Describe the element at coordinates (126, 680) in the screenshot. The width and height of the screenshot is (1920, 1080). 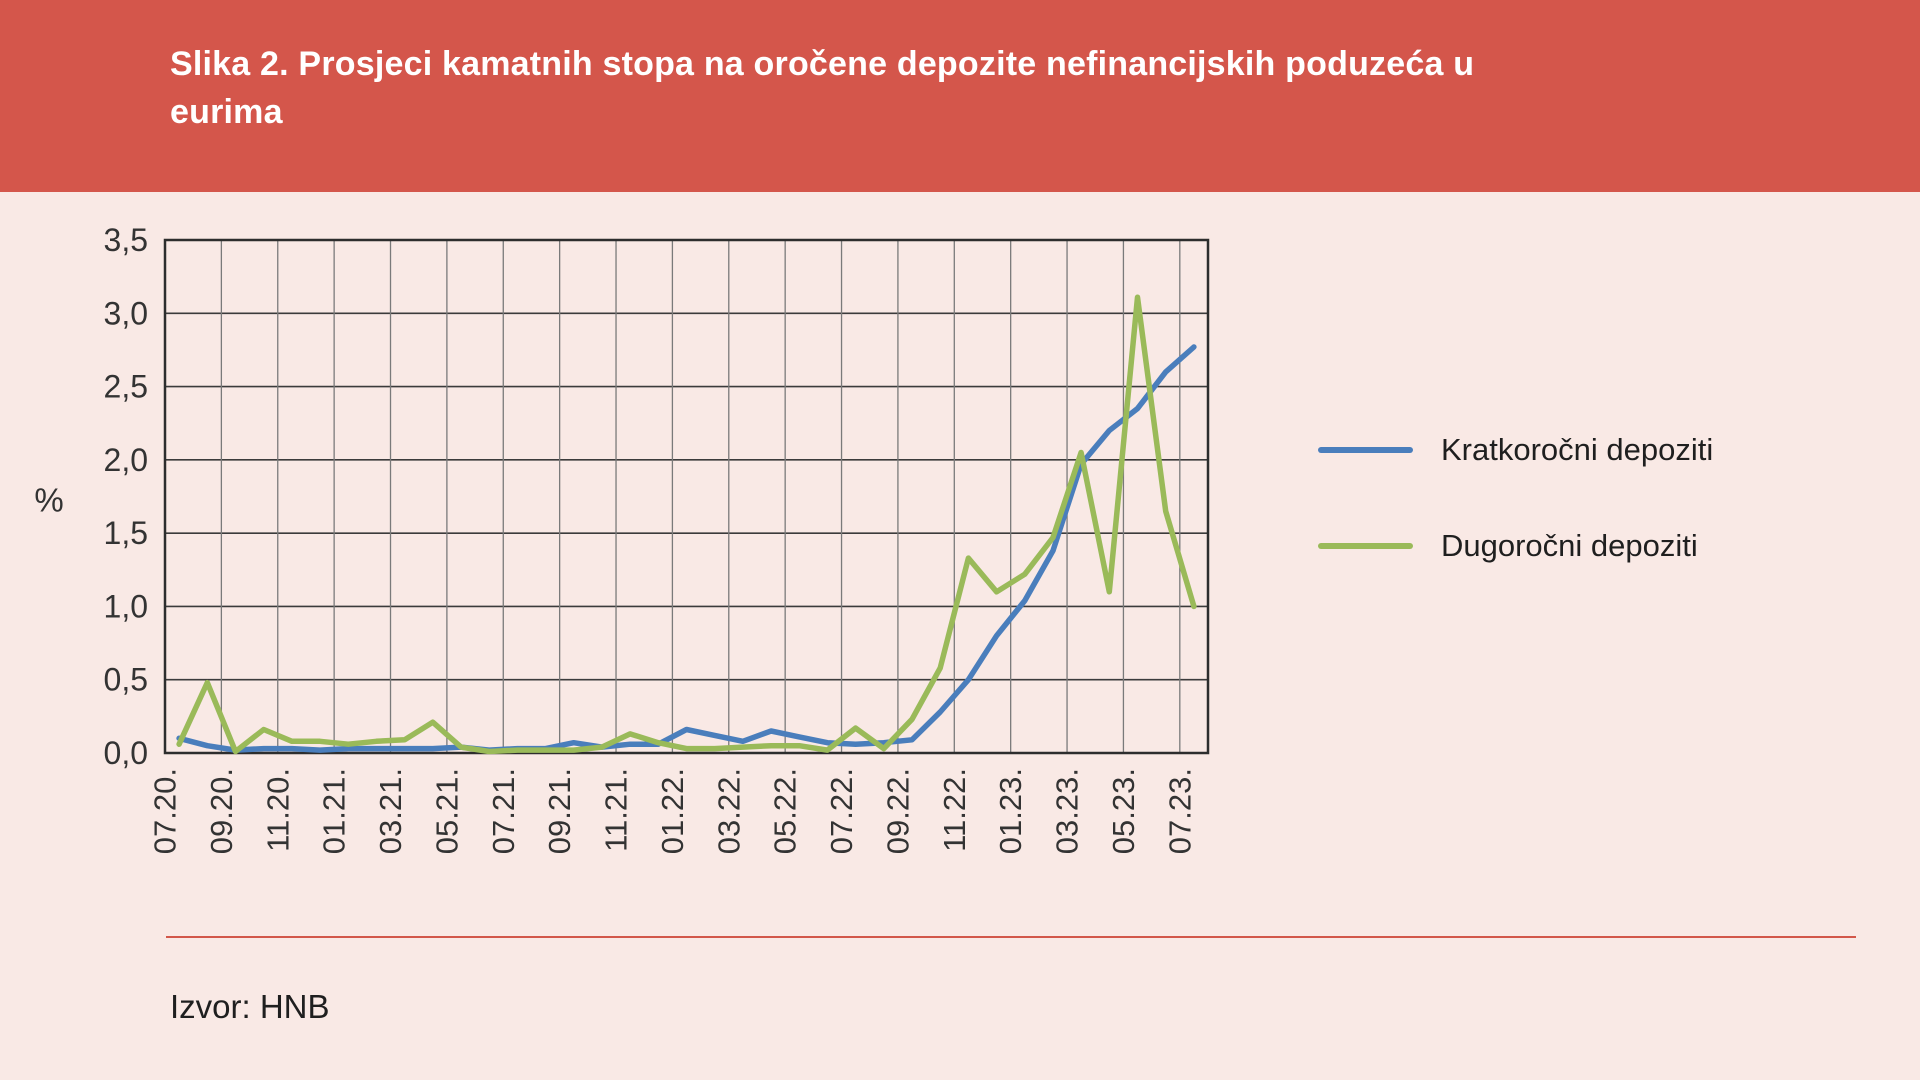
I see `y-tick-label: 0,5` at that location.